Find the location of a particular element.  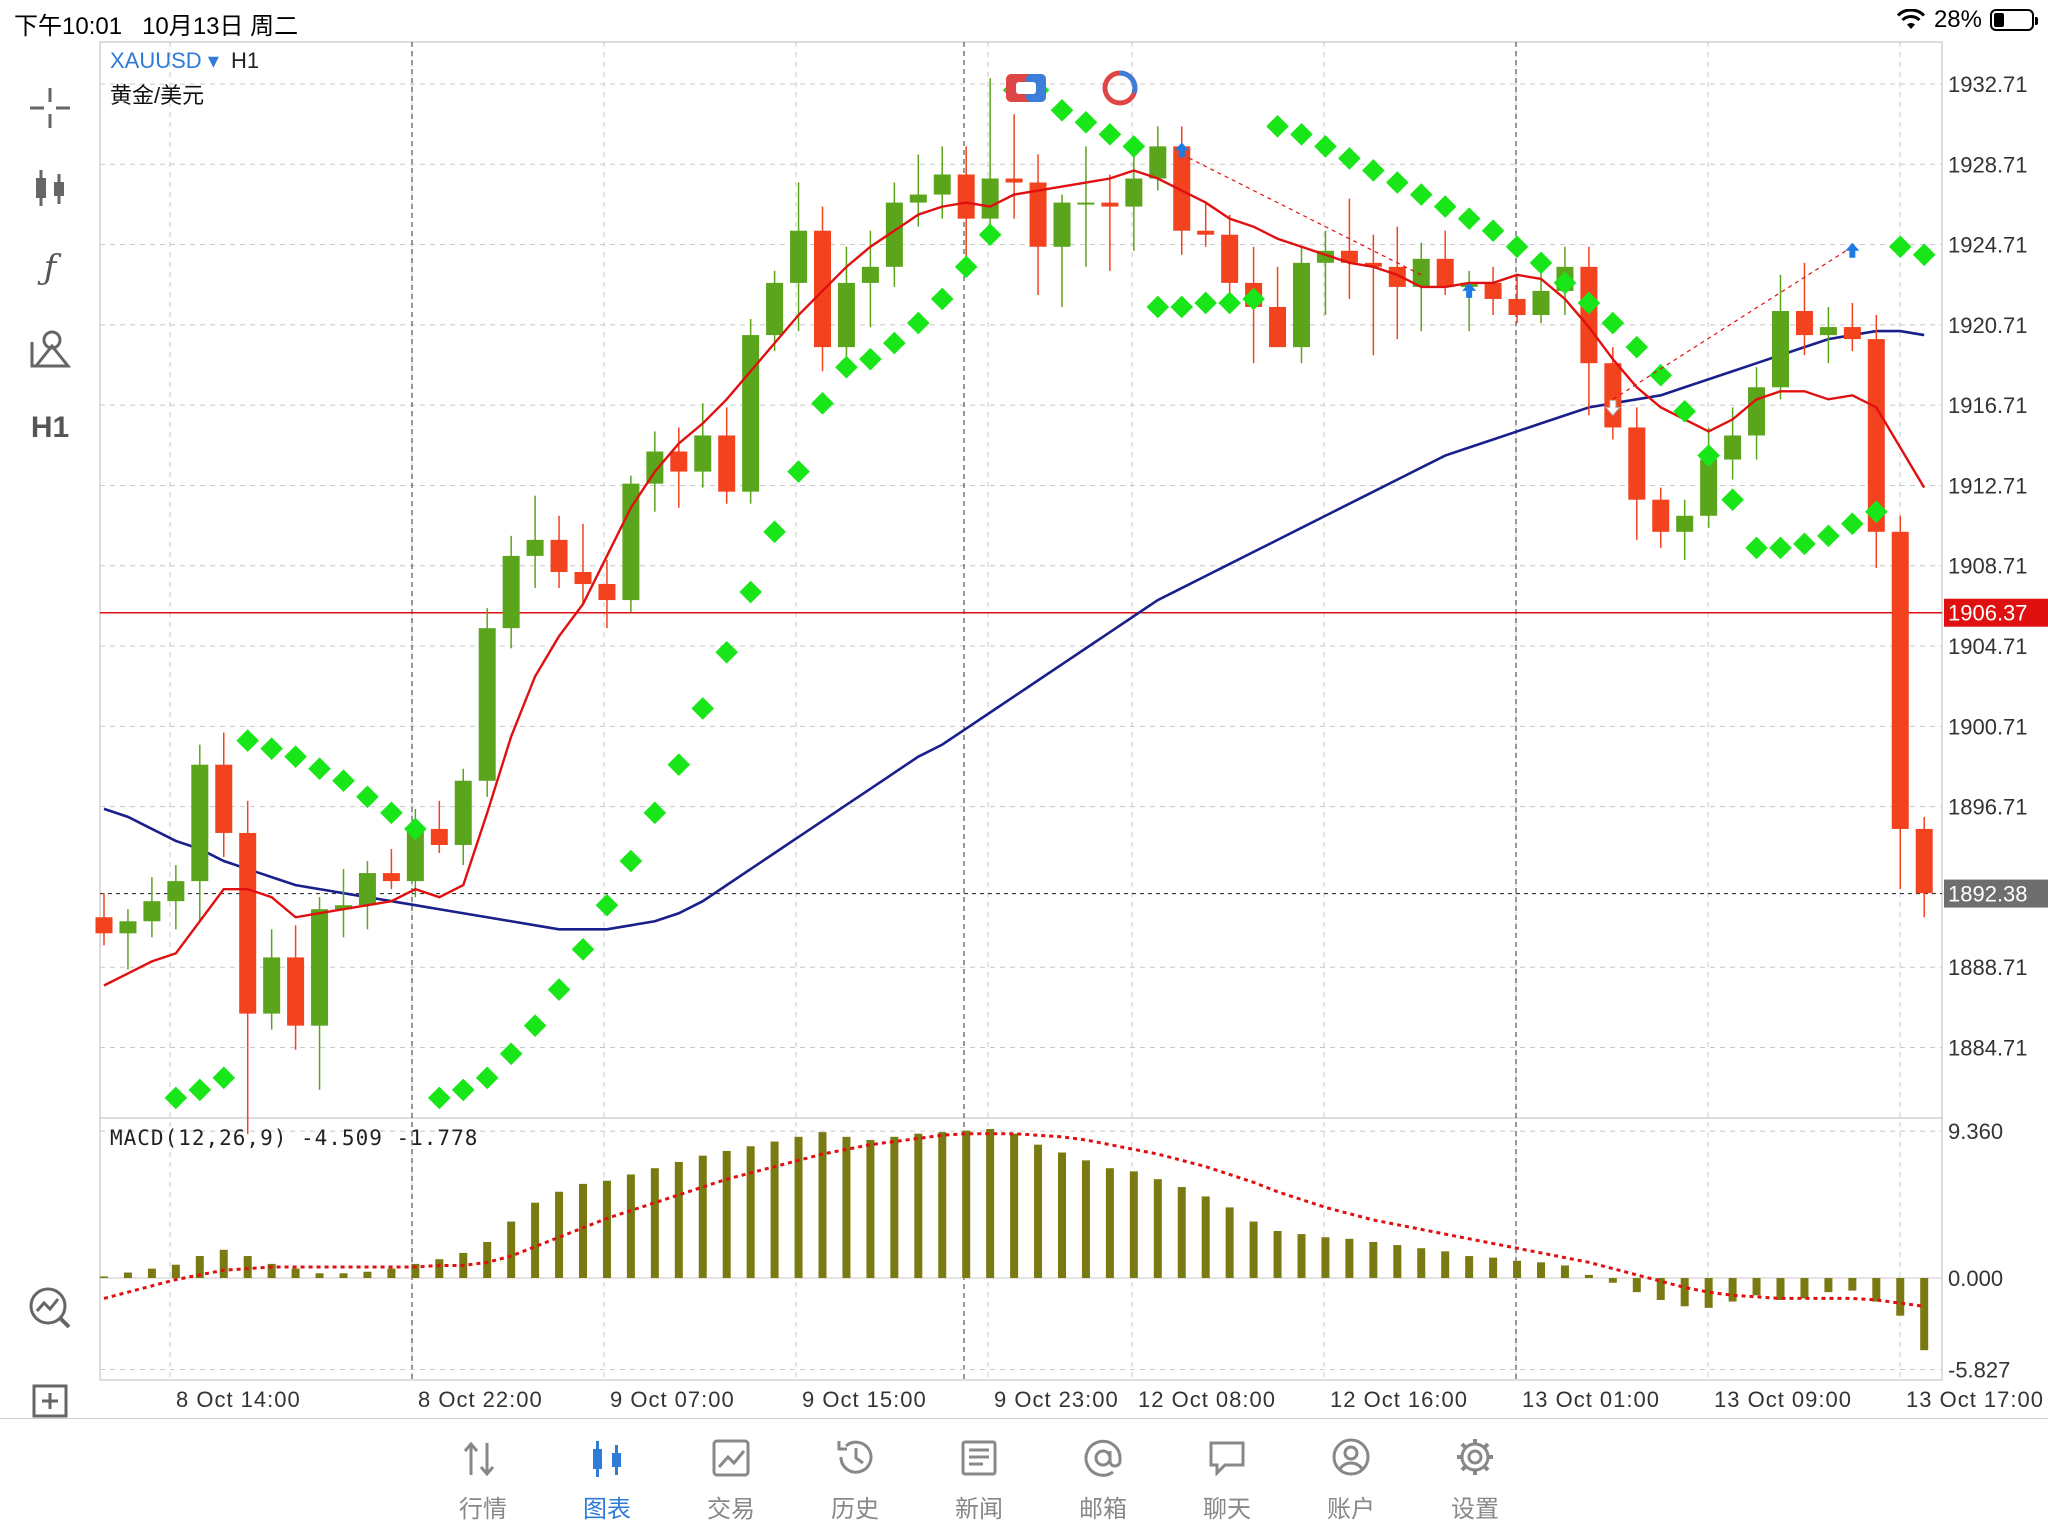

indicators-icon: ƒ is located at coordinates (50, 268).